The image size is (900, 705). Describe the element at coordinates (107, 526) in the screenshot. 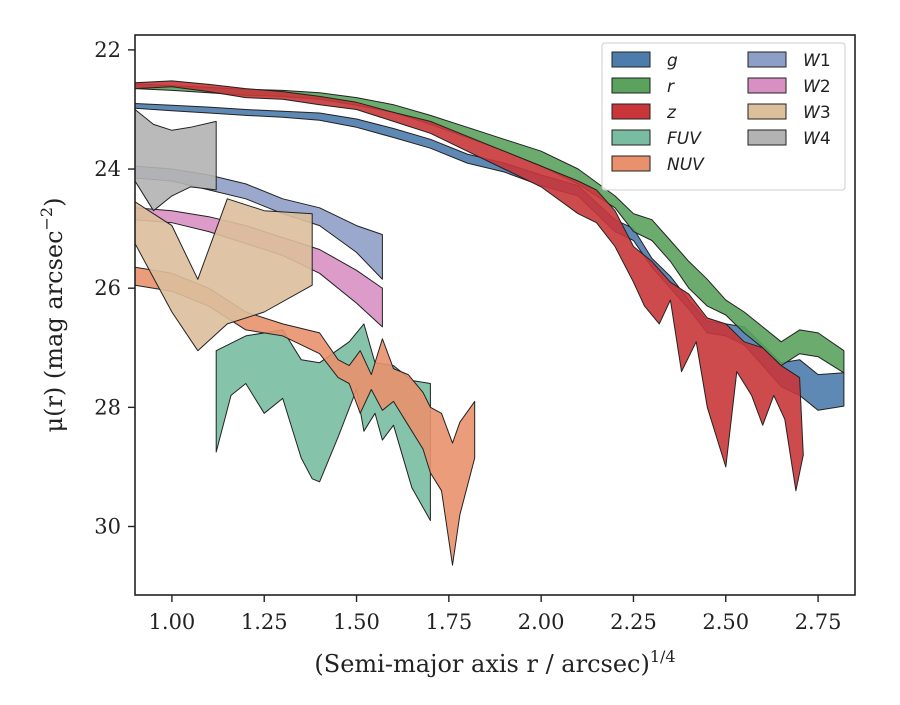

I see `y-tick-label: 30` at that location.